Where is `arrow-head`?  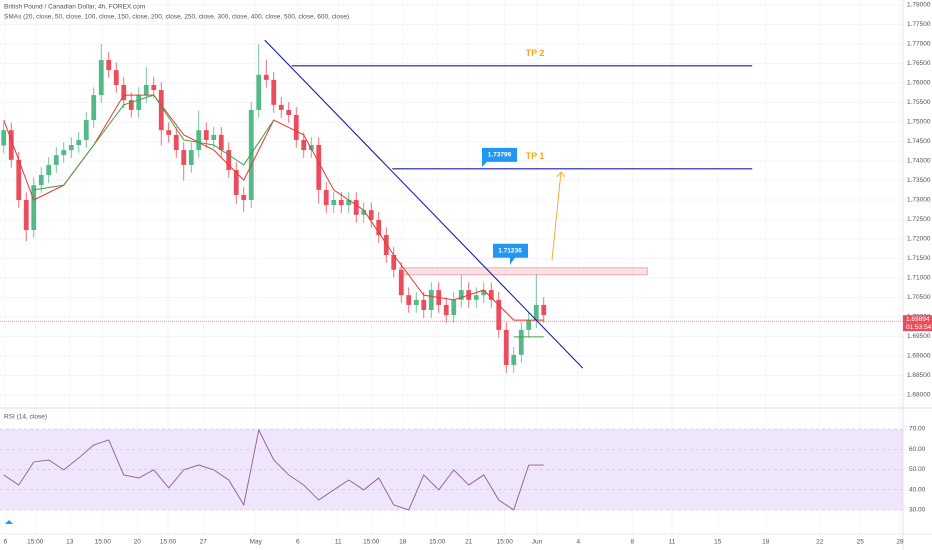
arrow-head is located at coordinates (561, 174).